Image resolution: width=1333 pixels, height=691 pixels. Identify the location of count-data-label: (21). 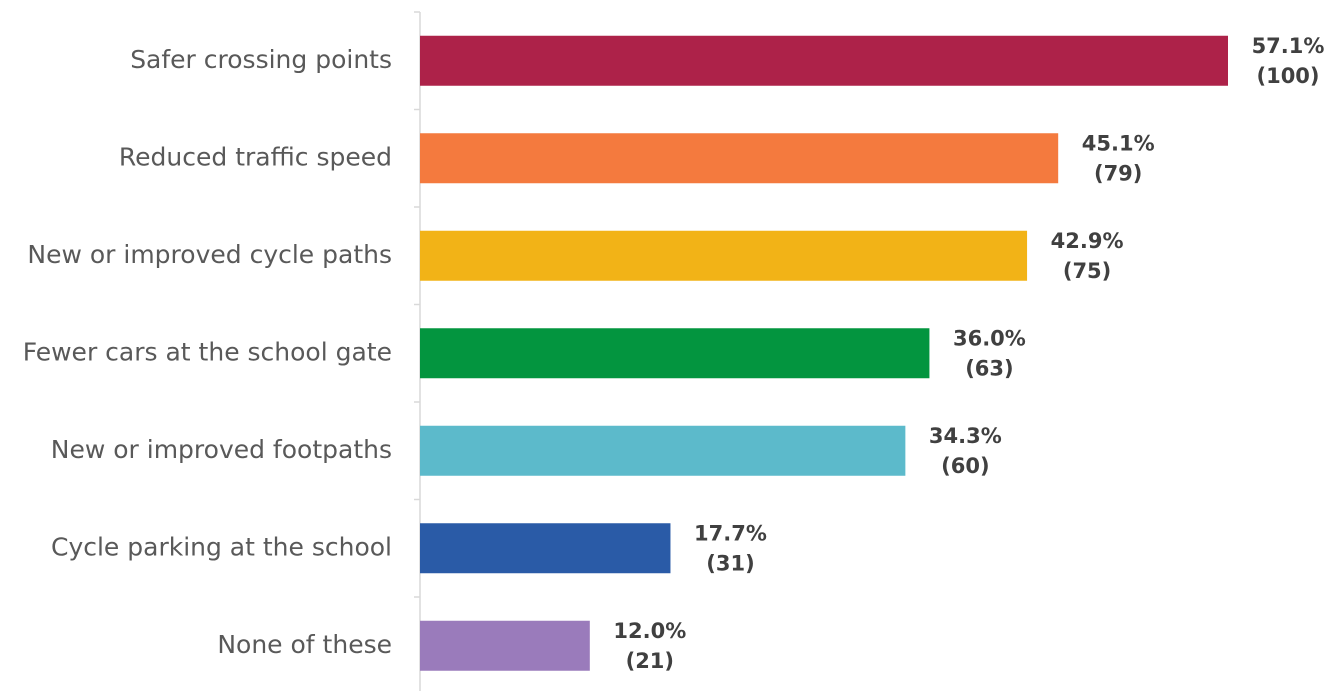
(650, 661).